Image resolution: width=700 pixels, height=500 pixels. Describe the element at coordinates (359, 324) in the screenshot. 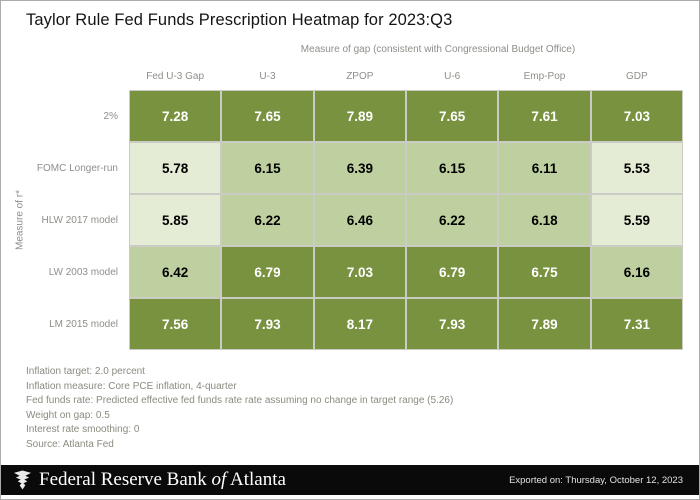

I see `heatmap-cell: 8.17` at that location.